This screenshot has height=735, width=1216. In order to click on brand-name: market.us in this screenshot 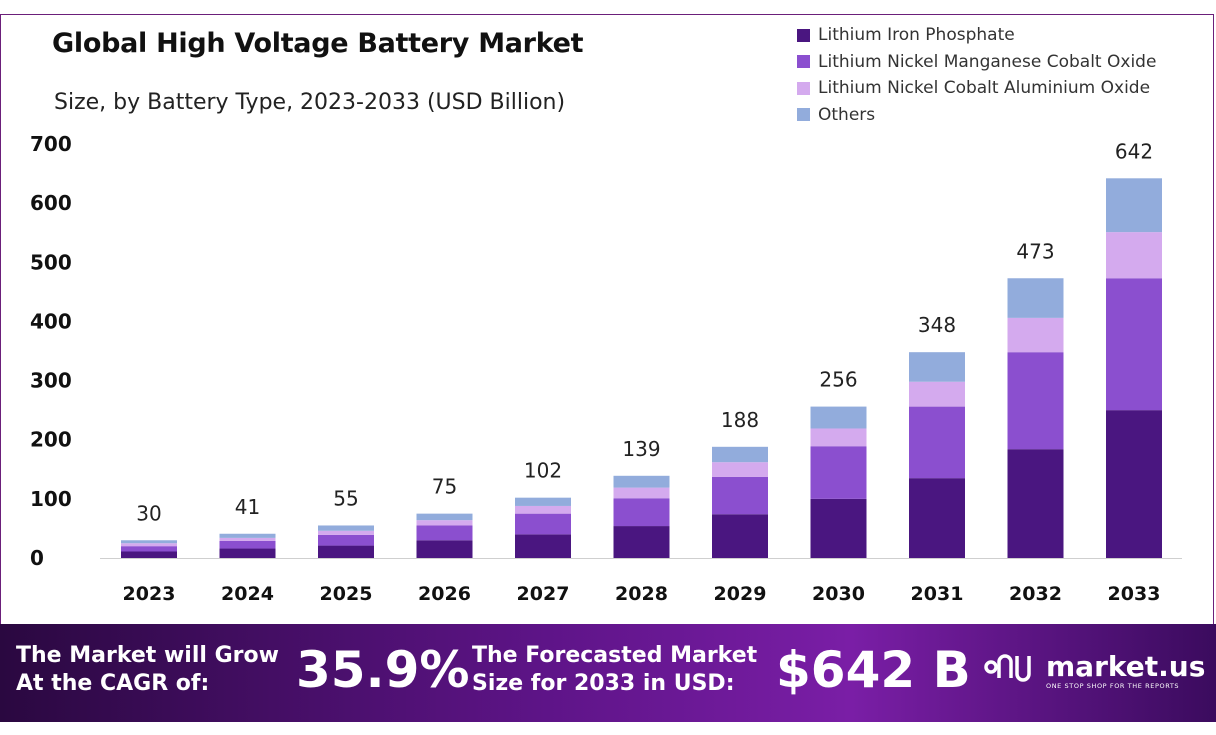, I will do `click(1126, 666)`.